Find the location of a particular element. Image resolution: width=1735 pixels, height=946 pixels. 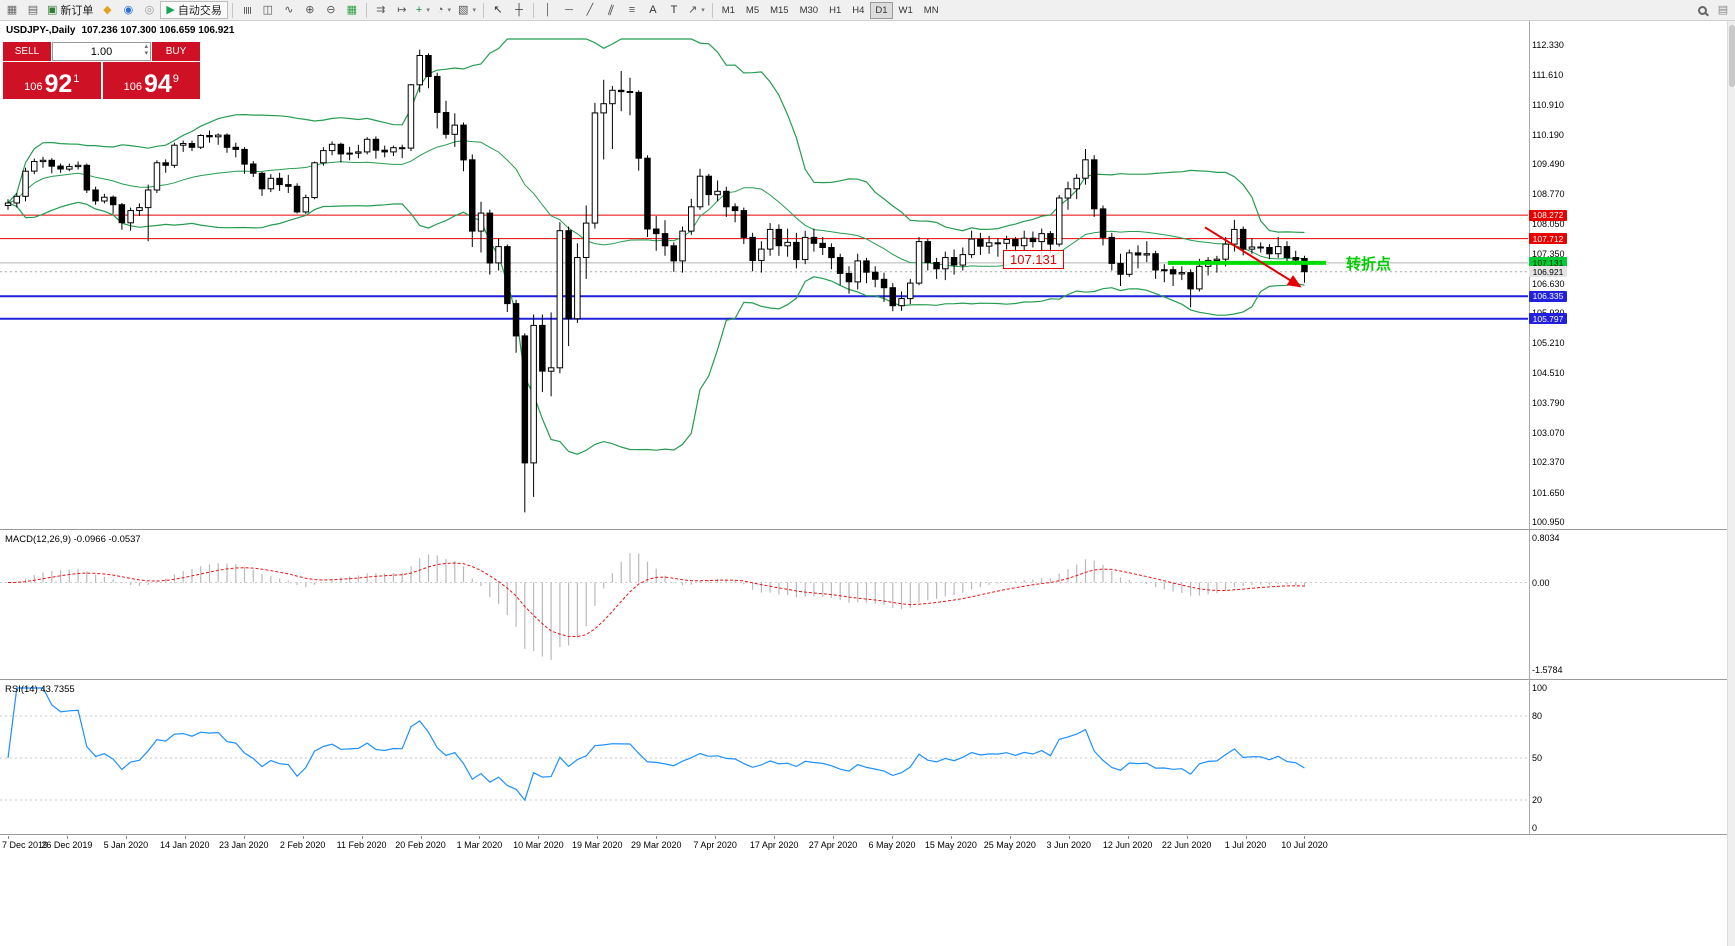

price-scale-label: 106.630 is located at coordinates (1548, 283).